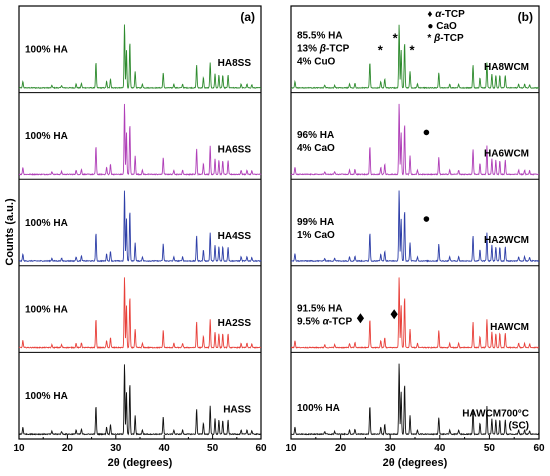 The image size is (550, 476). Describe the element at coordinates (247, 17) in the screenshot. I see `panel-label: (a)` at that location.